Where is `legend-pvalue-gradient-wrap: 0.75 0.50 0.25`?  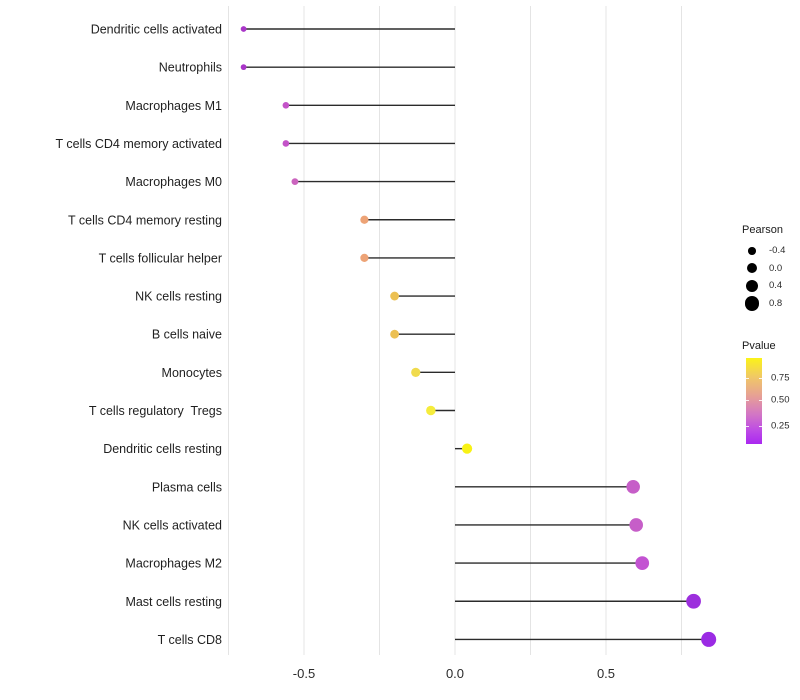
legend-pvalue-gradient-wrap: 0.75 0.50 0.25 is located at coordinates (771, 403).